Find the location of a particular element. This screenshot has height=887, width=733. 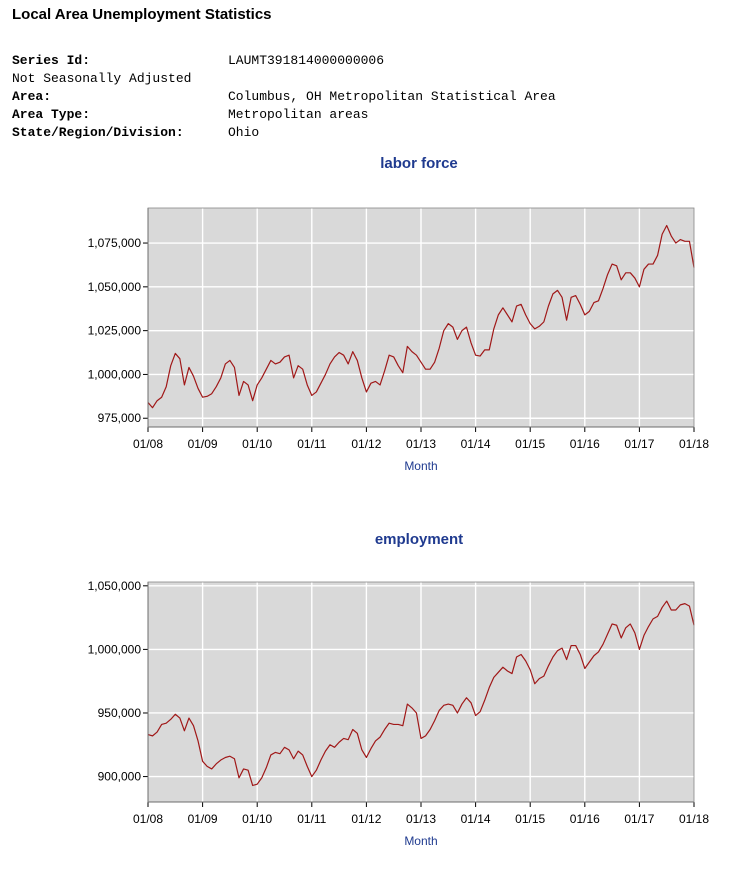

series-id-value: LAUMT391814000000006 is located at coordinates (306, 60).